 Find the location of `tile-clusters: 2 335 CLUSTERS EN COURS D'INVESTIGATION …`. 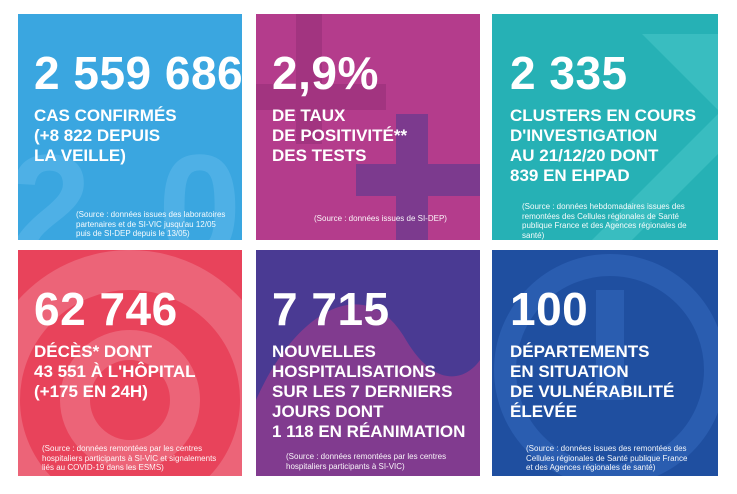

tile-clusters: 2 335 CLUSTERS EN COURS D'INVESTIGATION … is located at coordinates (605, 127).